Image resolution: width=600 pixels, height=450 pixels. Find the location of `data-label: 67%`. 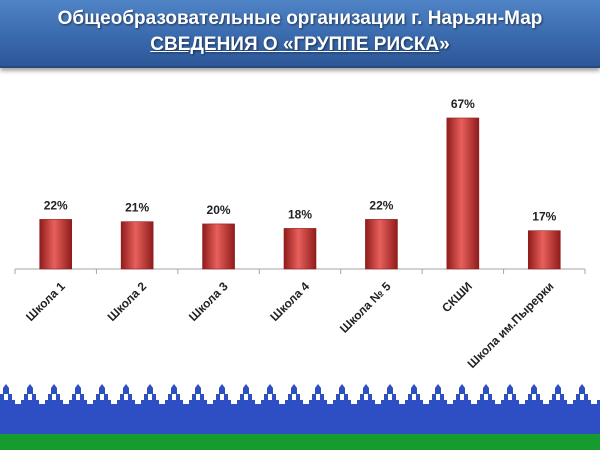

data-label: 67% is located at coordinates (463, 104).